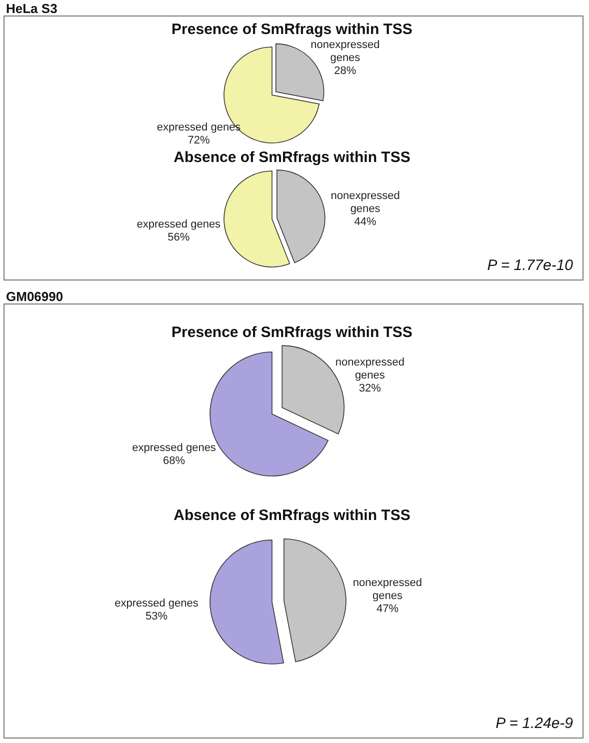 The width and height of the screenshot is (589, 743). Describe the element at coordinates (174, 461) in the screenshot. I see `data-label: 68%` at that location.